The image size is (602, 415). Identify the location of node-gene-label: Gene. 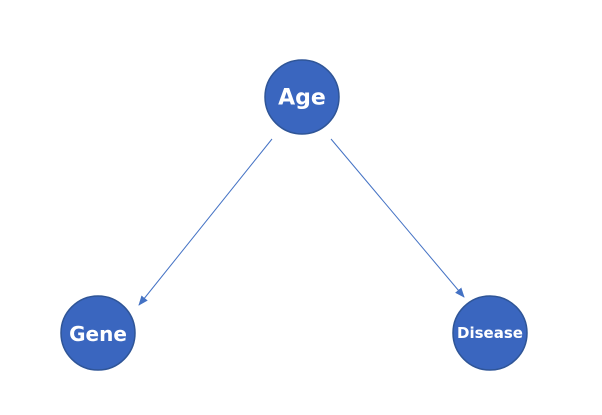
(98, 334).